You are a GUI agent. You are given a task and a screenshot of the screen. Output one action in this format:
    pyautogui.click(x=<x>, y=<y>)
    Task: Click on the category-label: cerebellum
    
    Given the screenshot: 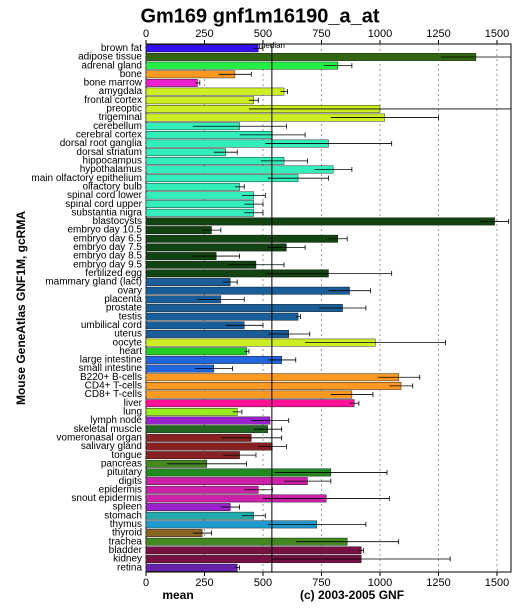 What is the action you would take?
    pyautogui.click(x=117, y=126)
    